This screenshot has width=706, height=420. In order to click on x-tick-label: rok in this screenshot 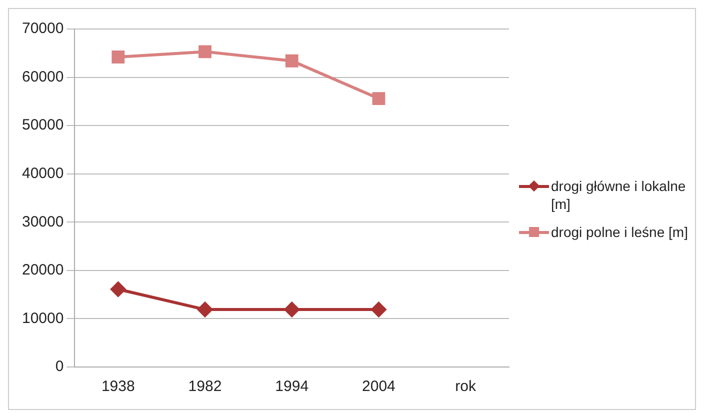, I will do `click(465, 387)`.